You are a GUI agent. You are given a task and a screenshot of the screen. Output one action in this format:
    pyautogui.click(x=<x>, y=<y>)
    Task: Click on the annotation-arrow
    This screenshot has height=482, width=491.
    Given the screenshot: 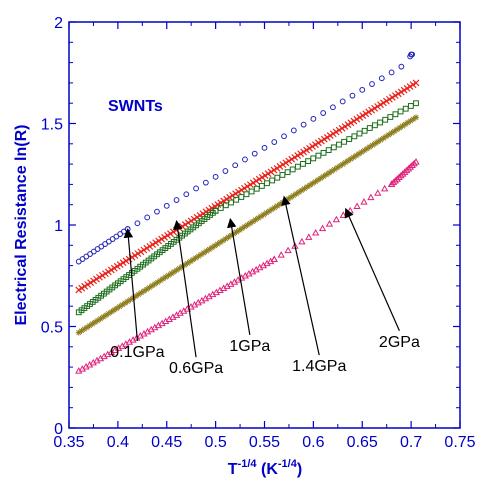 What is the action you would take?
    pyautogui.click(x=131, y=285)
    